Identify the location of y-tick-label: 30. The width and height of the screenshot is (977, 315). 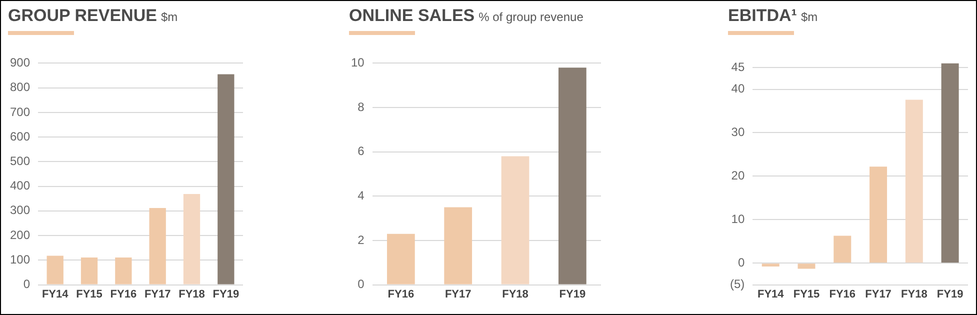
(738, 132).